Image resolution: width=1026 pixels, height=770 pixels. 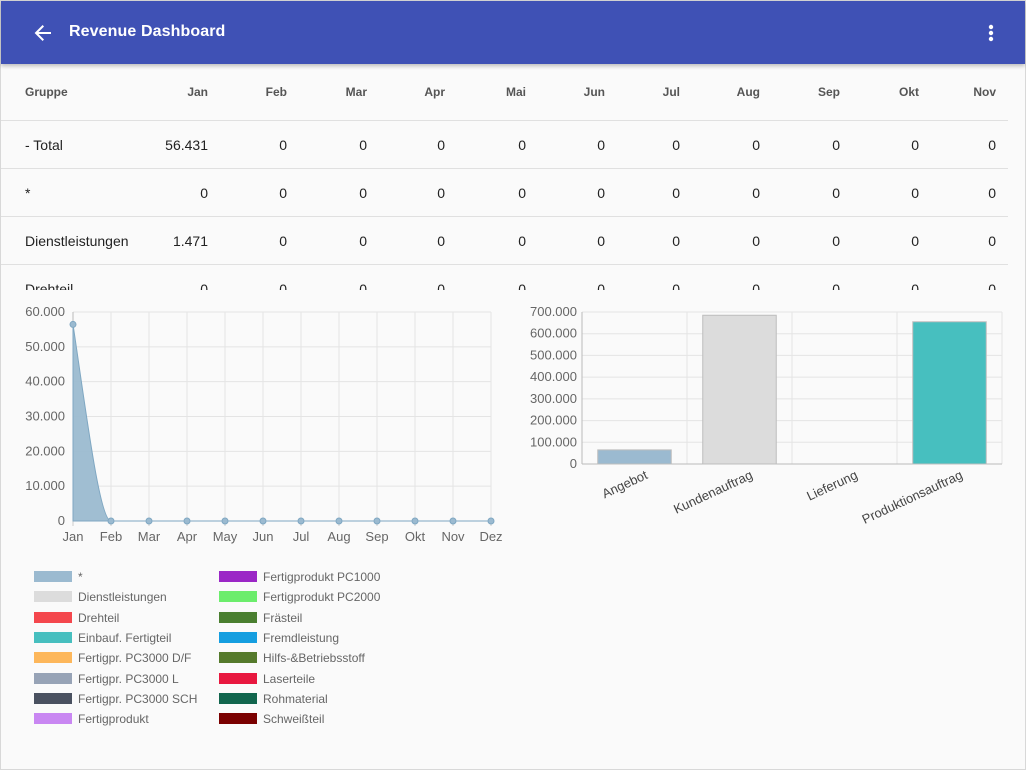 What do you see at coordinates (634, 457) in the screenshot?
I see `bar-angebot` at bounding box center [634, 457].